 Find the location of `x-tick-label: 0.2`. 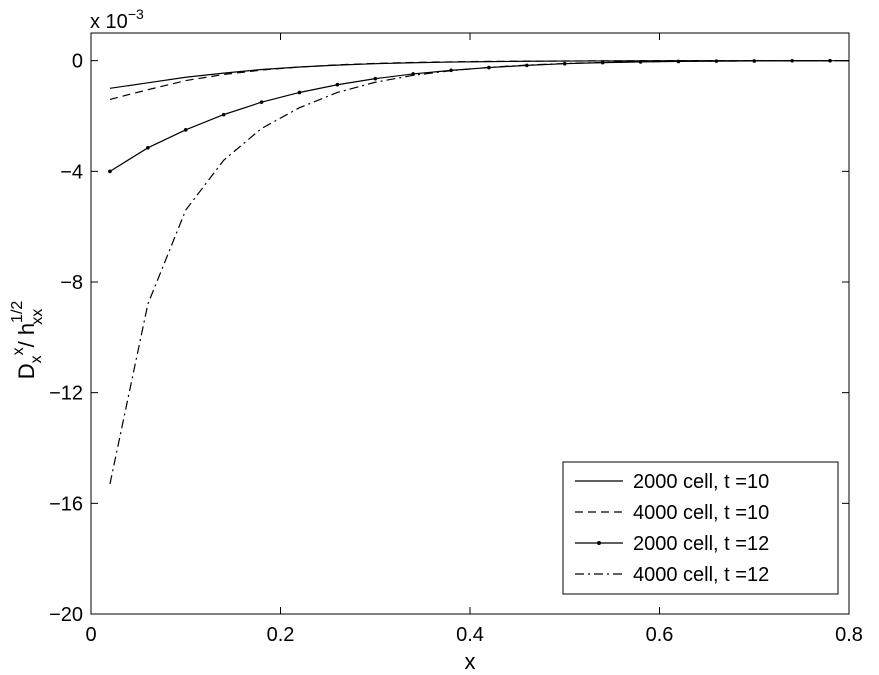

x-tick-label: 0.2 is located at coordinates (281, 635).